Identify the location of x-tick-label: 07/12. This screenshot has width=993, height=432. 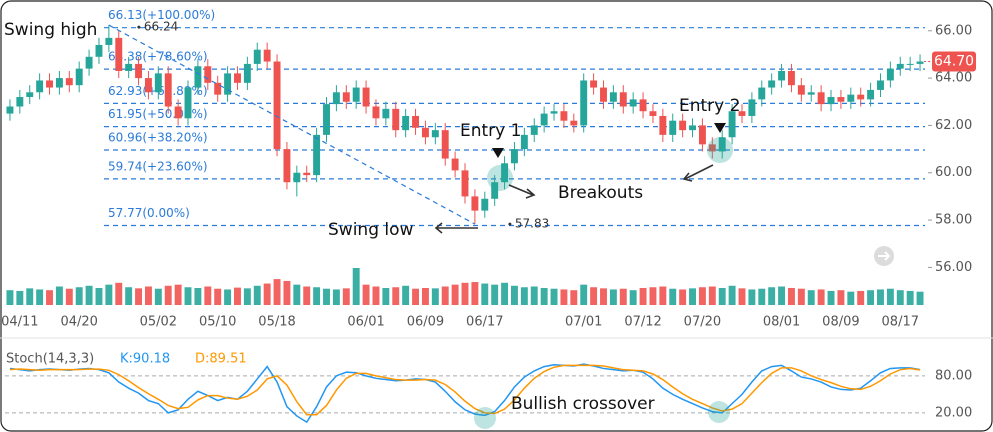
(642, 322).